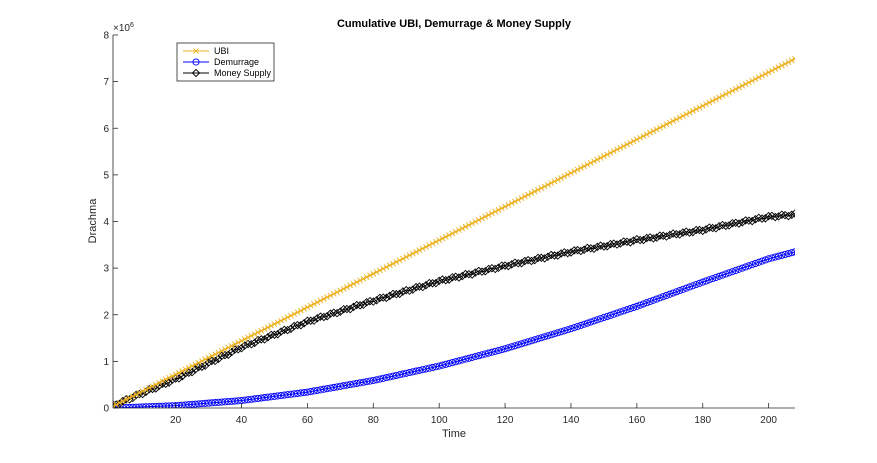 Image resolution: width=877 pixels, height=463 pixels. Describe the element at coordinates (454, 24) in the screenshot. I see `chart-title: Cumulative UBI, Demurrage & Money Supply` at that location.